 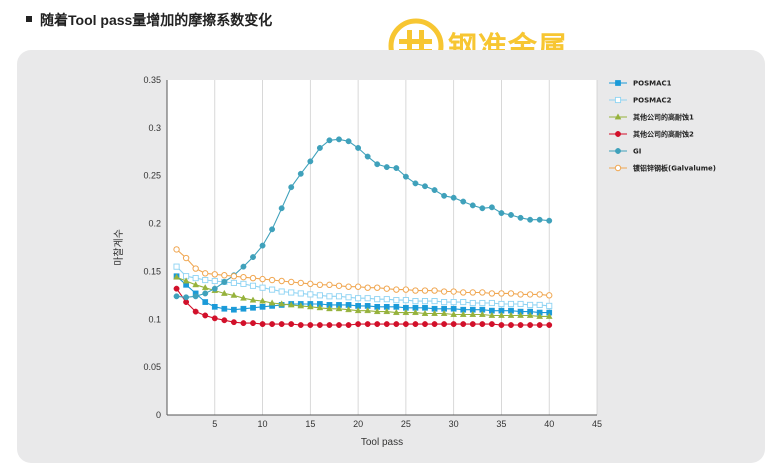 What do you see at coordinates (158, 415) in the screenshot?
I see `y-tick-label: 0` at bounding box center [158, 415].